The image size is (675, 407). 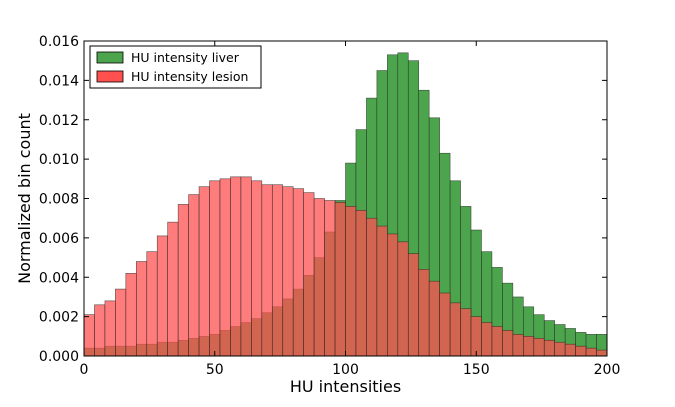 I want to click on legend-label-lesion: HU intensity lesion, so click(x=189, y=76).